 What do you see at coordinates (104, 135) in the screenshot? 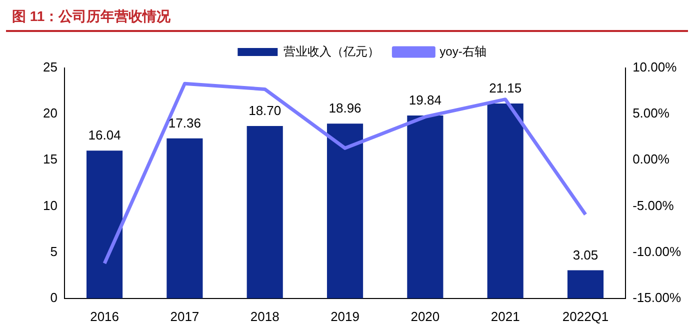
I see `data-label: 16.04` at bounding box center [104, 135].